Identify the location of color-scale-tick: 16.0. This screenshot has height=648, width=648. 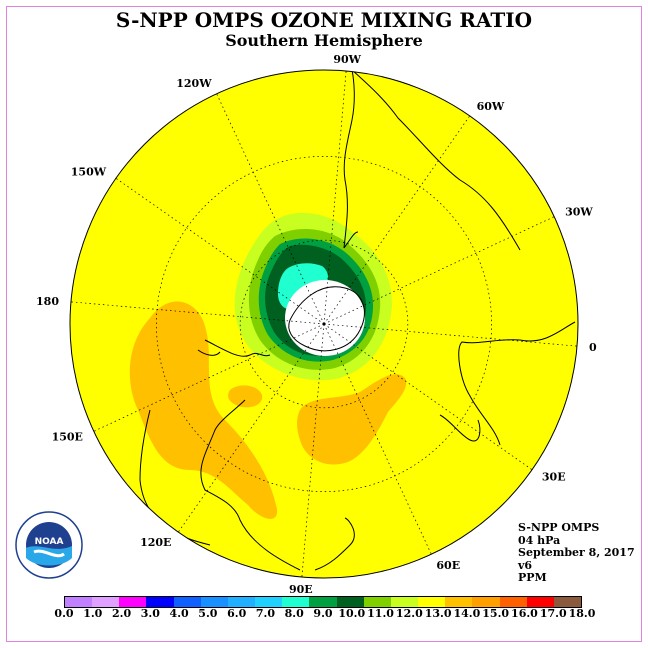
(524, 613).